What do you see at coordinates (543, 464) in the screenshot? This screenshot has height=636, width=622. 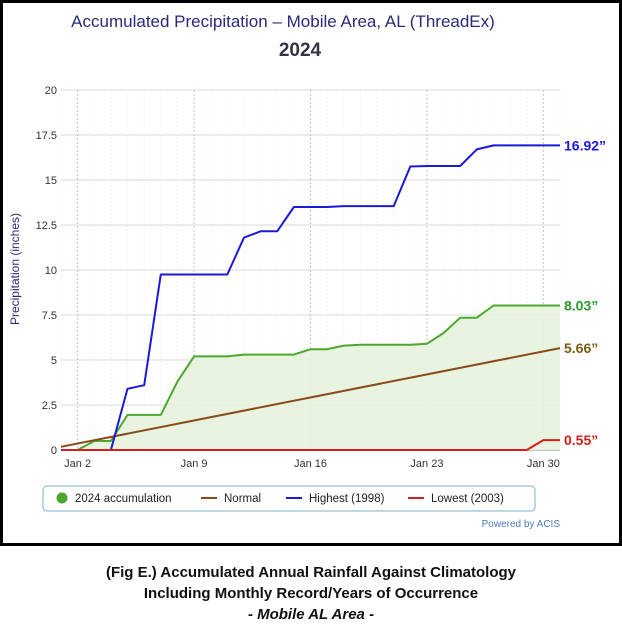 I see `x-tick-label-4: Jan 30` at bounding box center [543, 464].